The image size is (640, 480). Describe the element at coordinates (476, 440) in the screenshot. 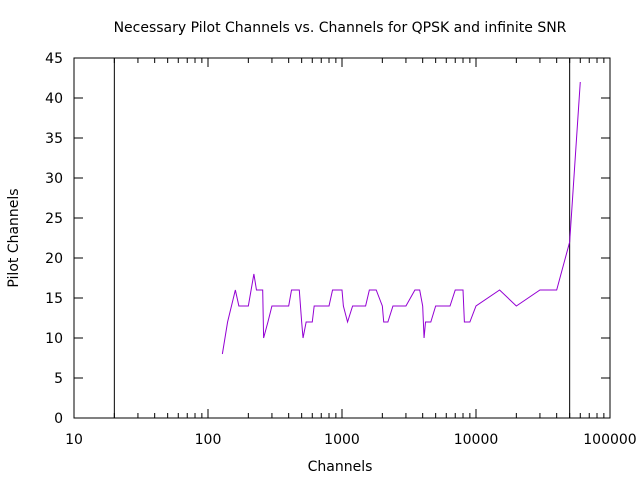

I see `x-tick-label: 10000` at that location.